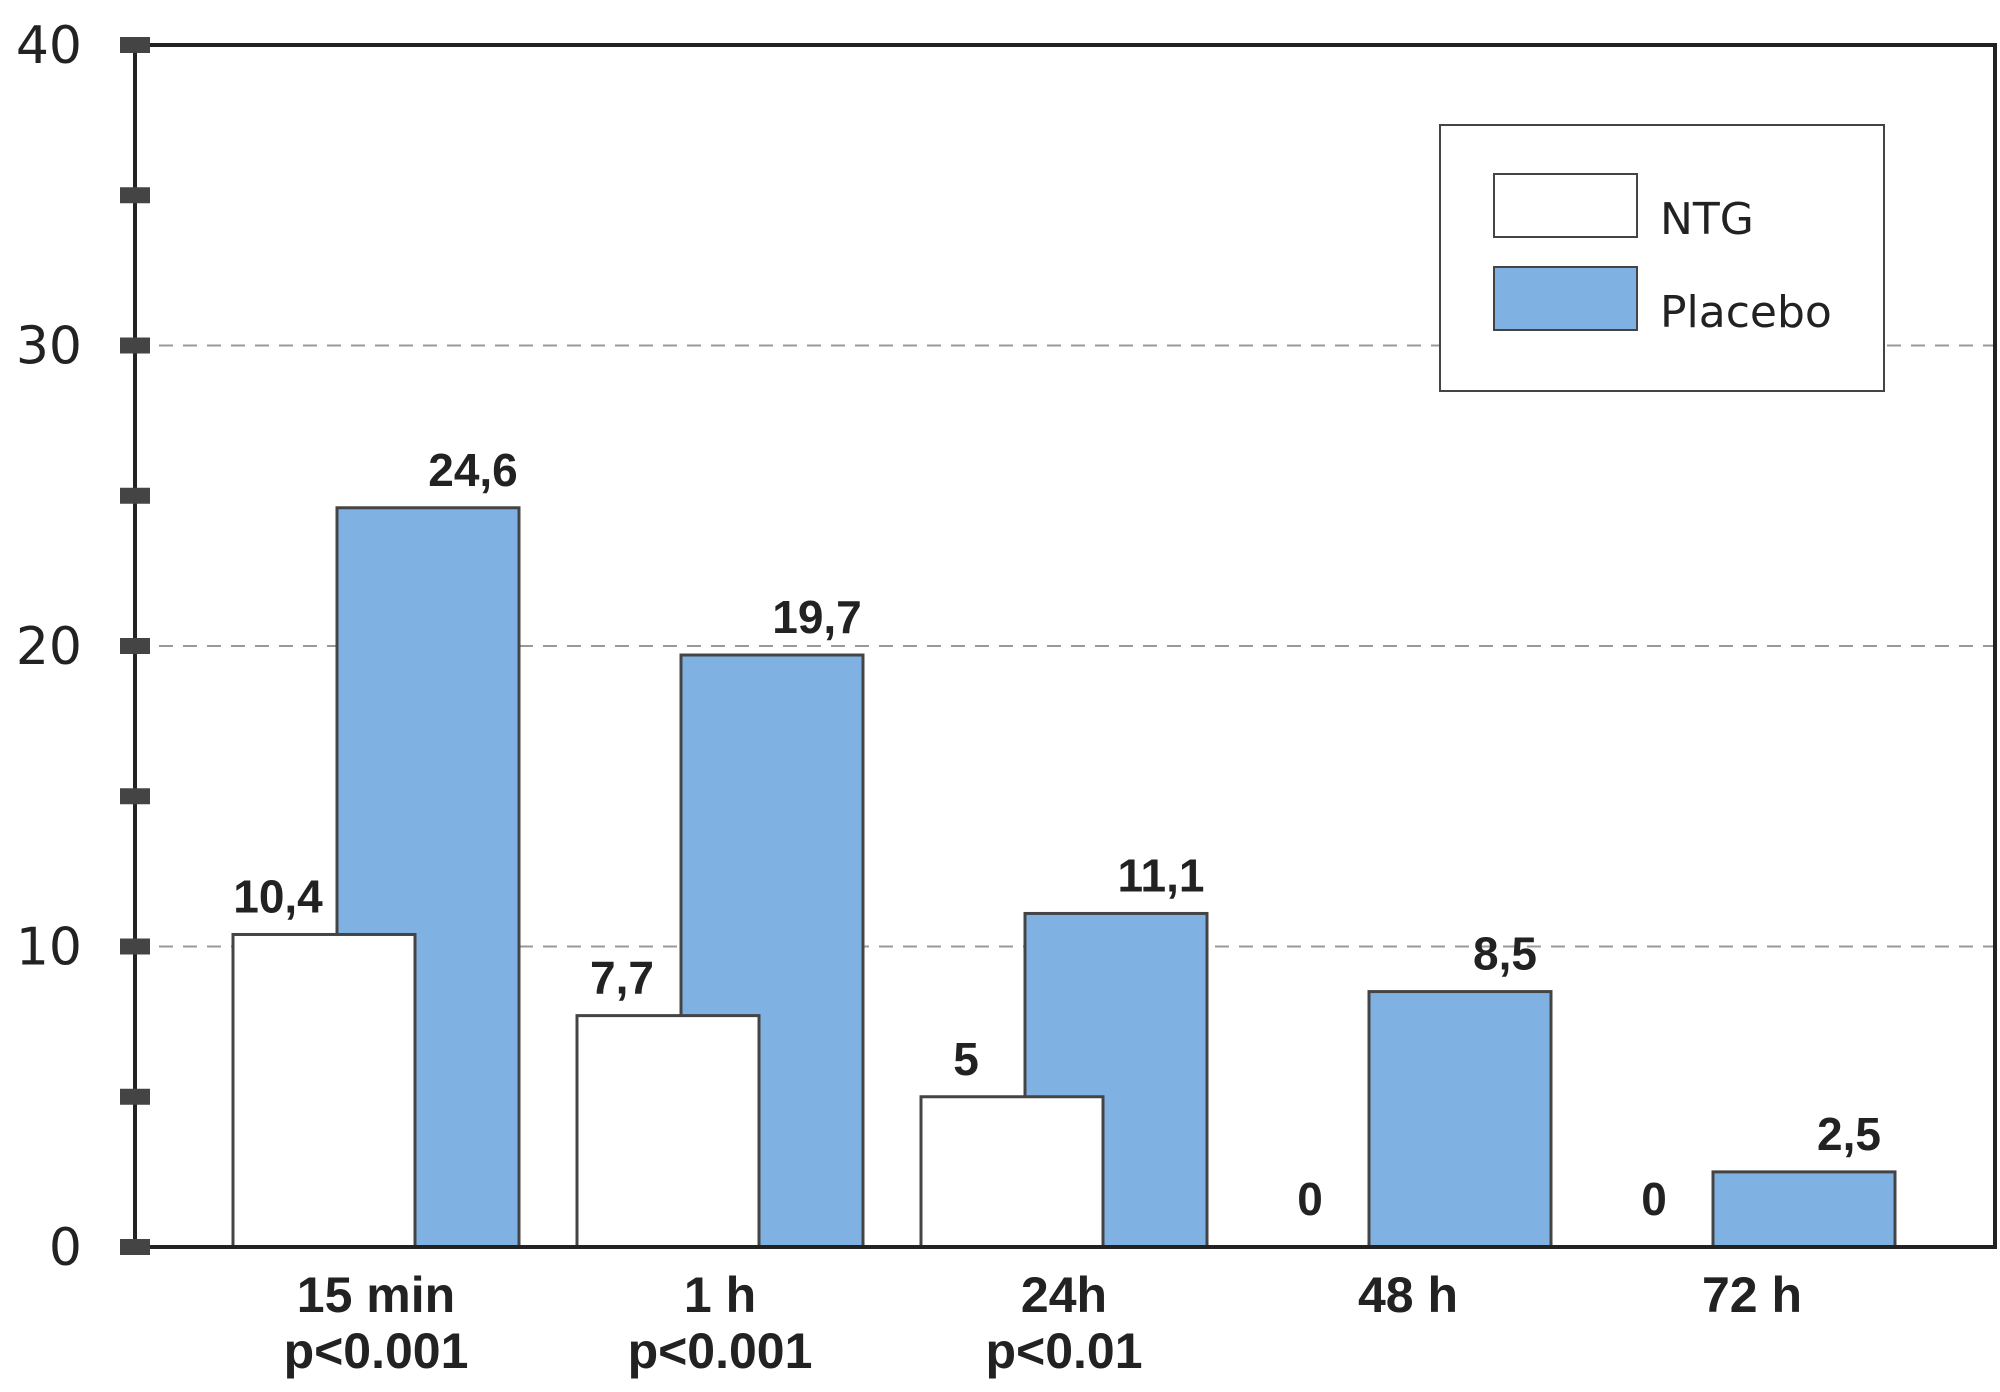  I want to click on data-label-placebo: 19,7, so click(817, 617).